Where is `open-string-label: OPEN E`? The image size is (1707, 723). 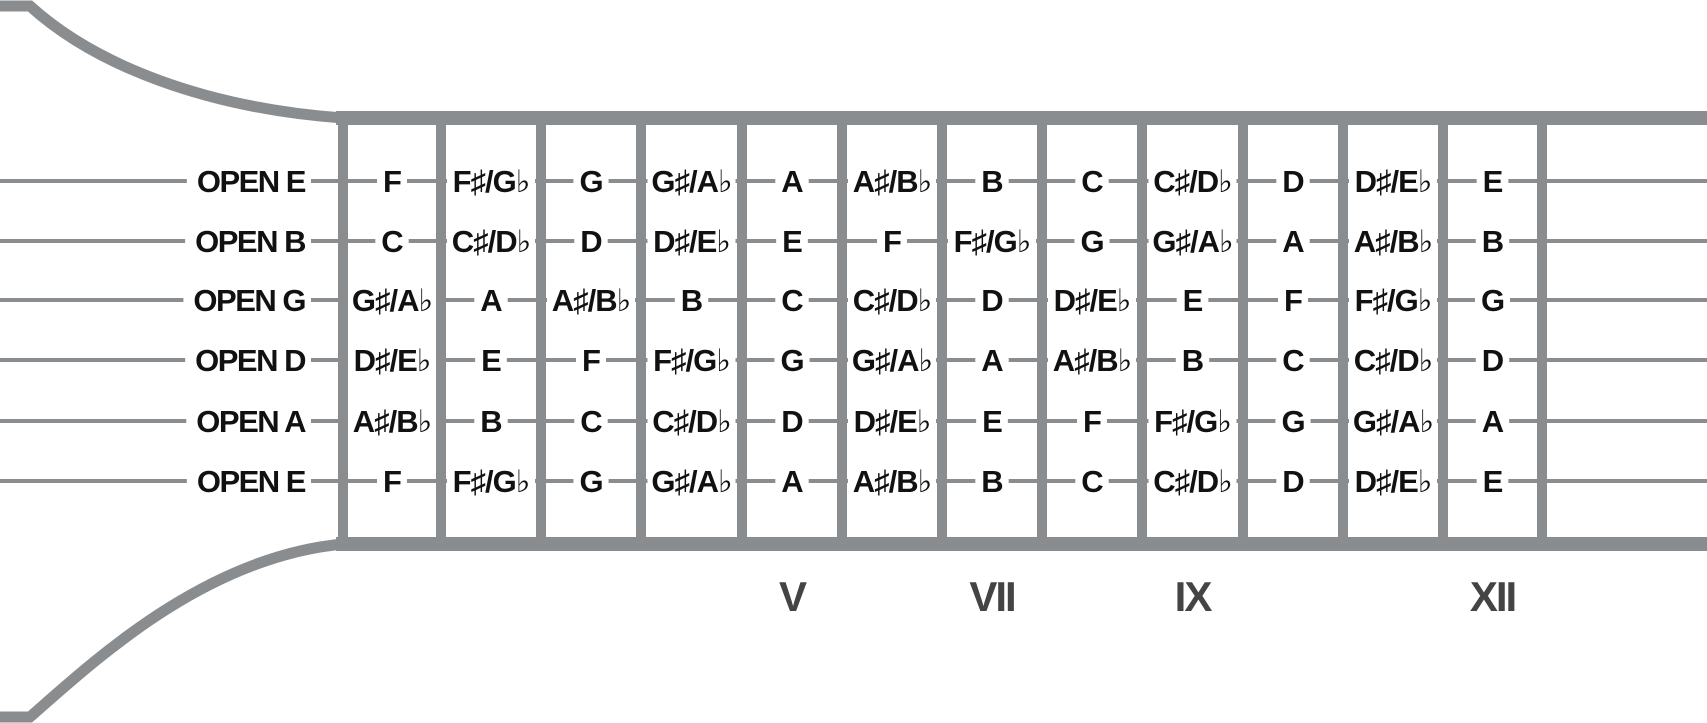 open-string-label: OPEN E is located at coordinates (251, 481).